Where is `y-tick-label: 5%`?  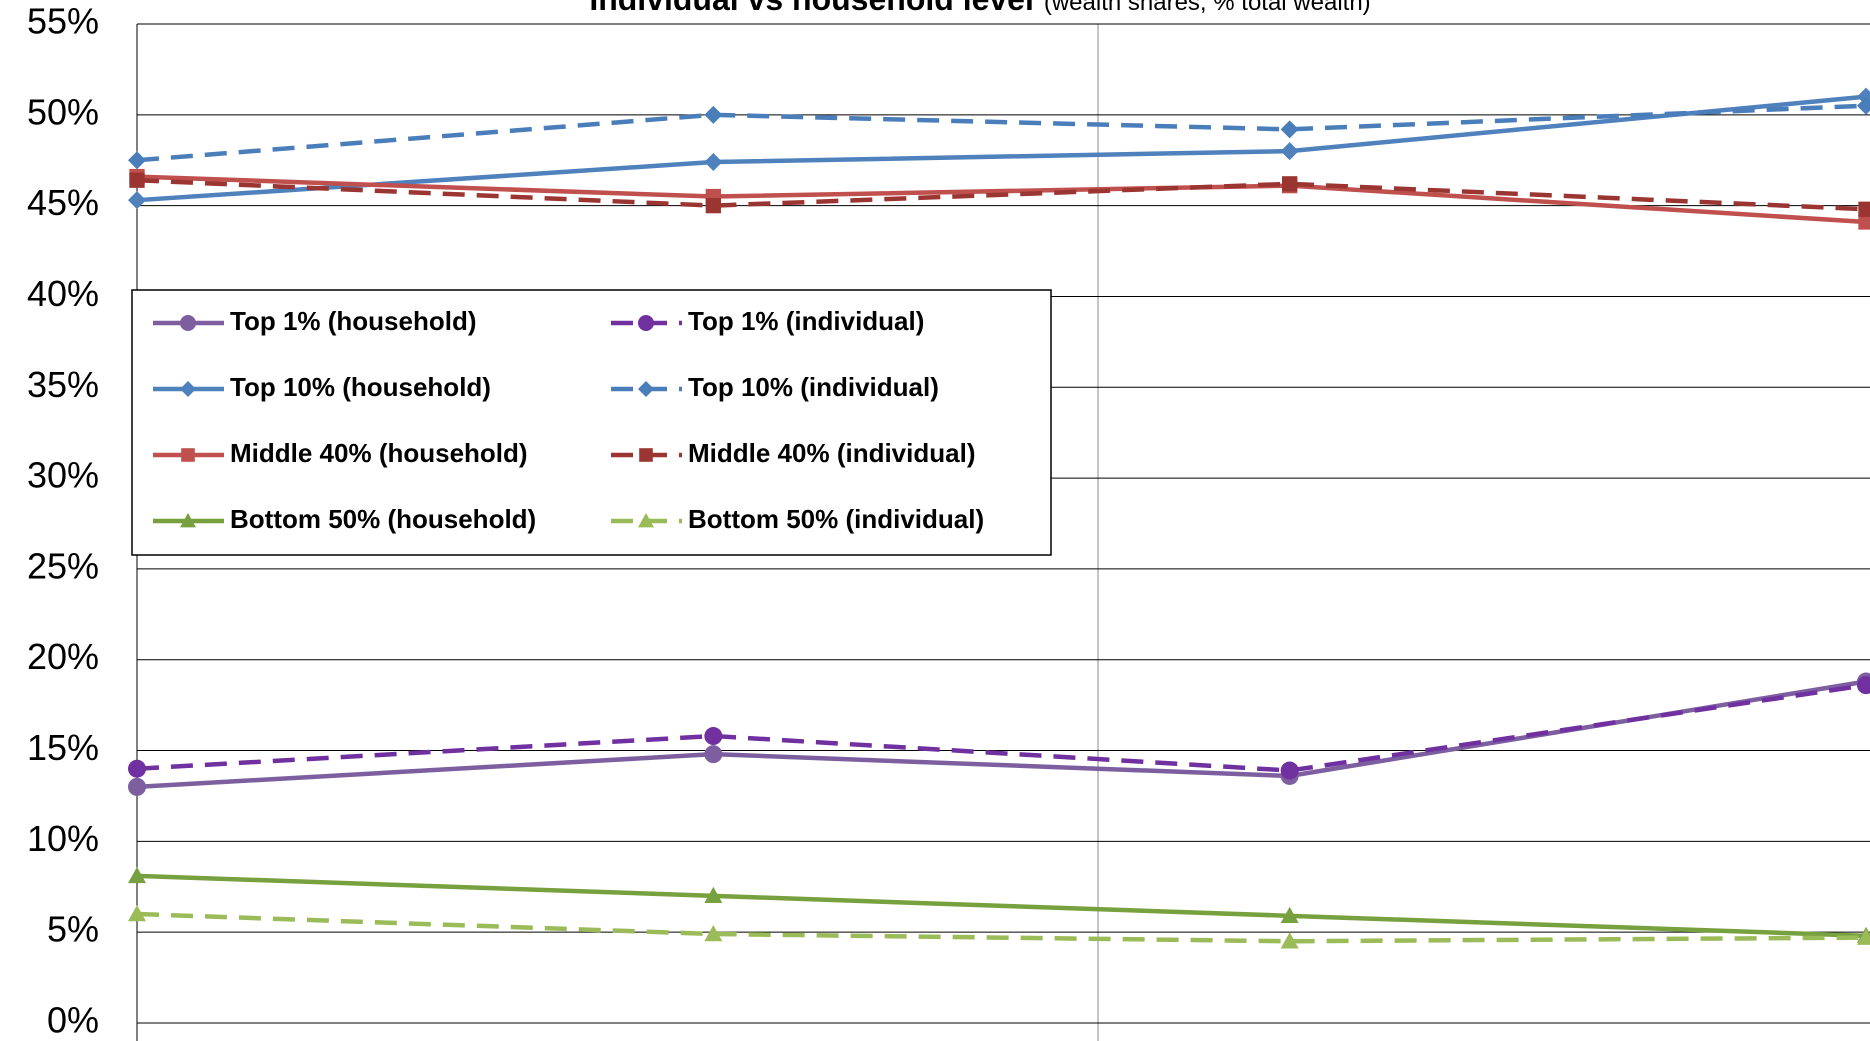 y-tick-label: 5% is located at coordinates (73, 929).